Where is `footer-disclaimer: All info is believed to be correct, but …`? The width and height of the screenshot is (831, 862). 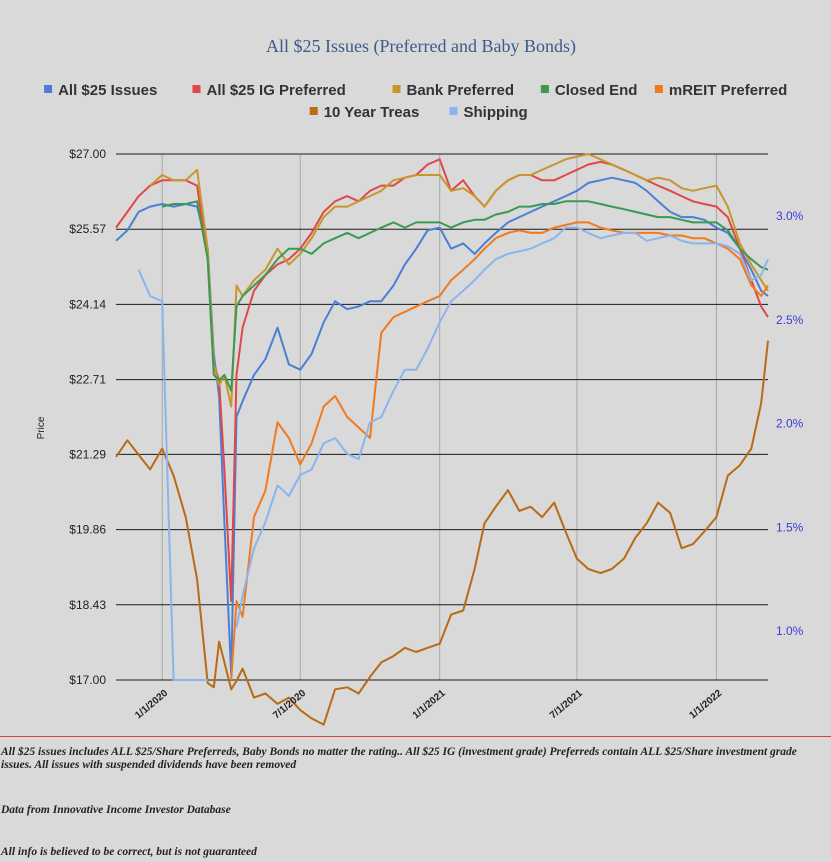
footer-disclaimer: All info is believed to be correct, but … is located at coordinates (129, 852).